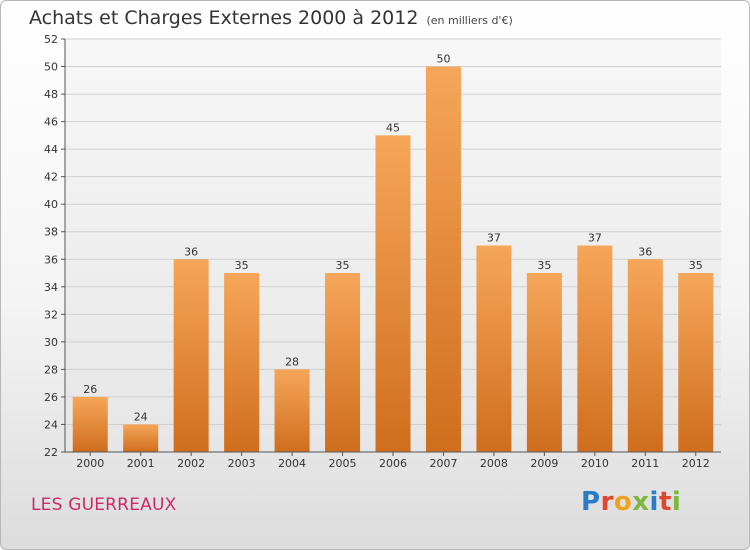 This screenshot has height=550, width=750. Describe the element at coordinates (51, 424) in the screenshot. I see `y-tick-label: 24` at that location.